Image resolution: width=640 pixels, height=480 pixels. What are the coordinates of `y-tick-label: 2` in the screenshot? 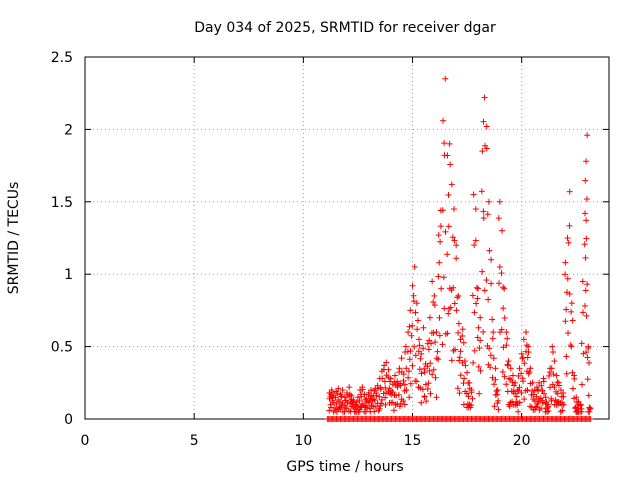 It's located at (68, 130).